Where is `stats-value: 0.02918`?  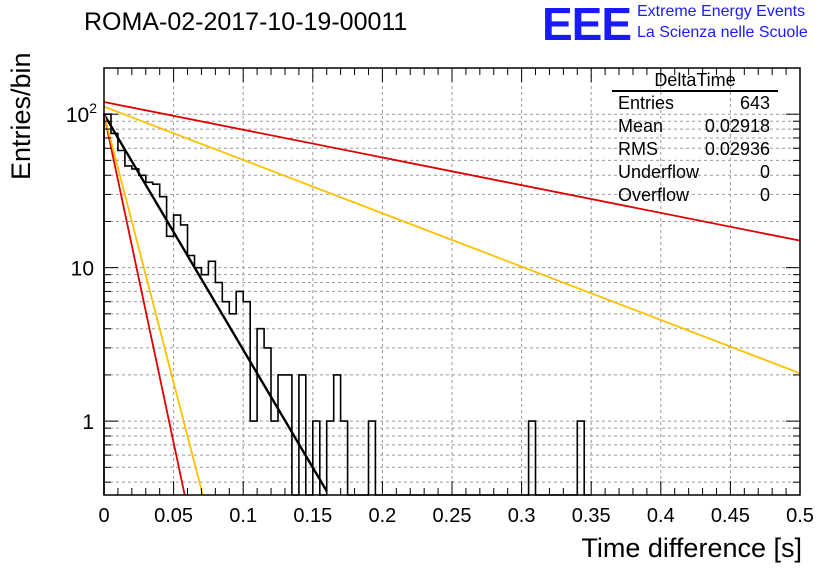
stats-value: 0.02918 is located at coordinates (737, 126).